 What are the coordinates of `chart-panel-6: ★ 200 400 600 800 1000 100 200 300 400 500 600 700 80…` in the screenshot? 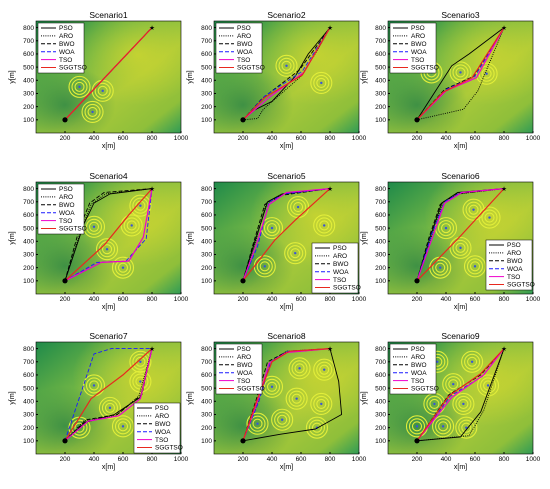 It's located at (451, 241).